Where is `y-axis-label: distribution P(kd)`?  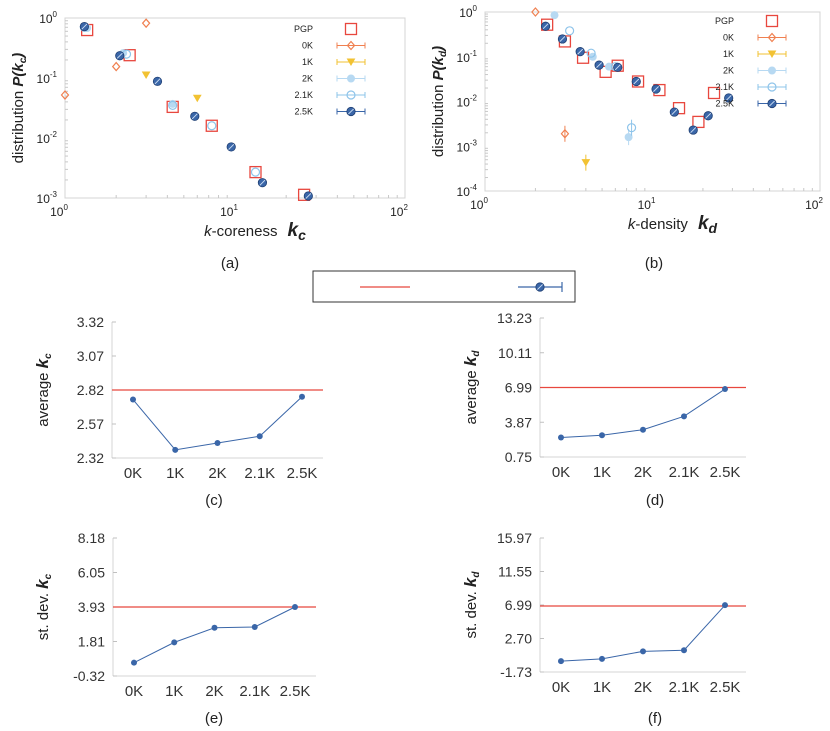 y-axis-label: distribution P(kd) is located at coordinates (439, 101).